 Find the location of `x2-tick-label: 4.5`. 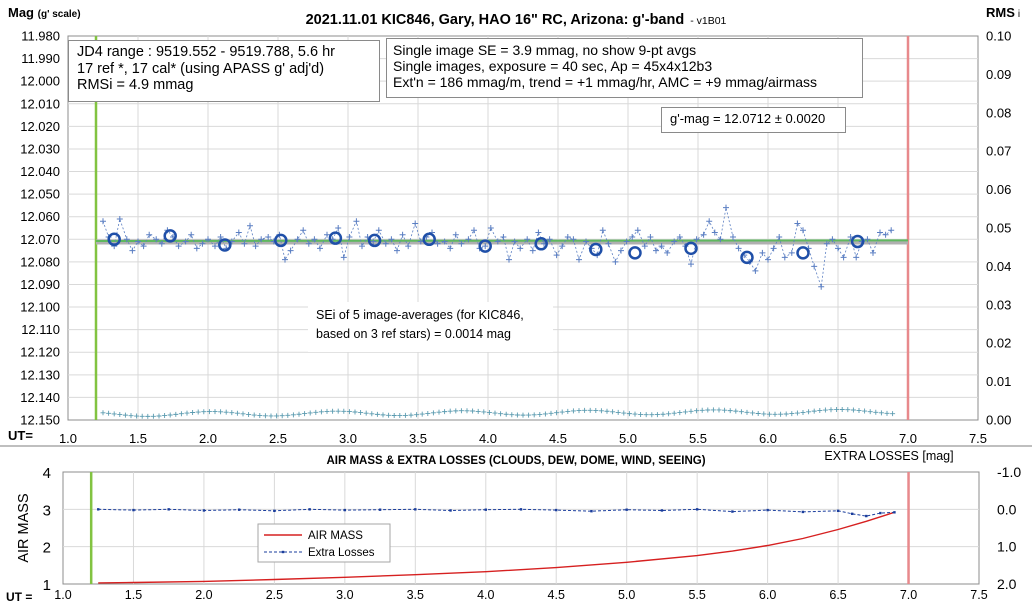

x2-tick-label: 4.5 is located at coordinates (556, 595).